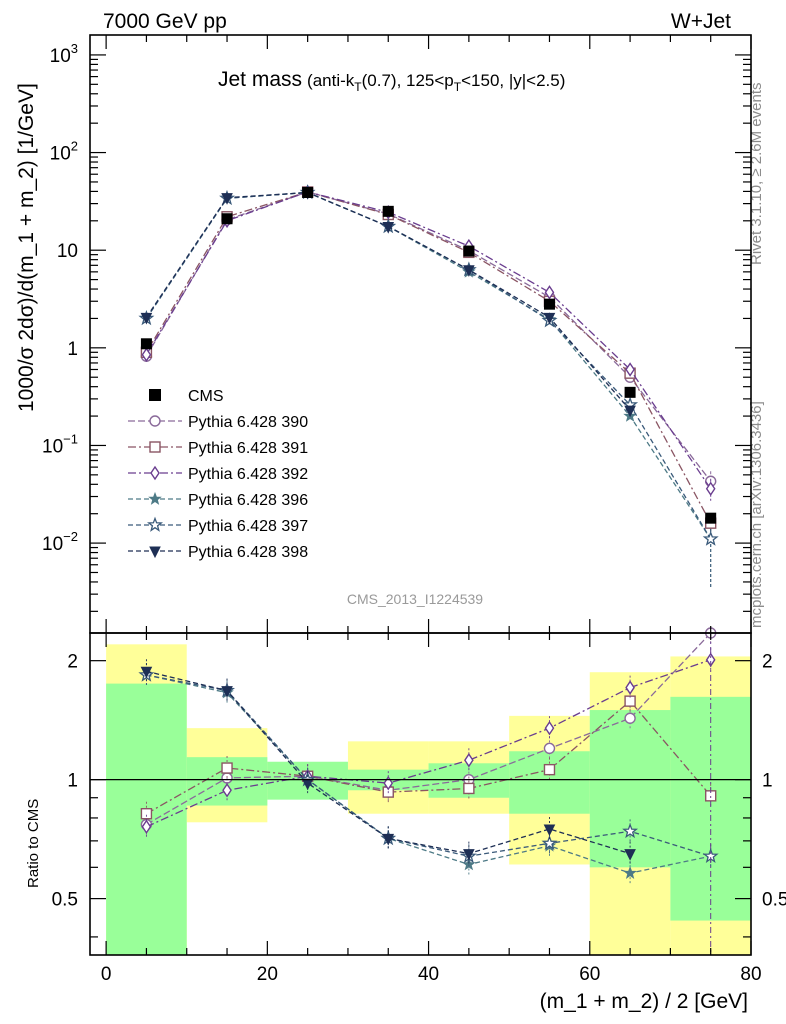 The image size is (786, 1024). What do you see at coordinates (70, 438) in the screenshot?
I see `y-tick-exp: −1` at bounding box center [70, 438].